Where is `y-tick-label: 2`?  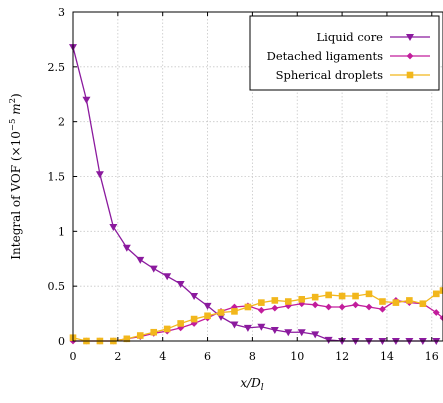 y-tick-label: 2 is located at coordinates (61, 122).